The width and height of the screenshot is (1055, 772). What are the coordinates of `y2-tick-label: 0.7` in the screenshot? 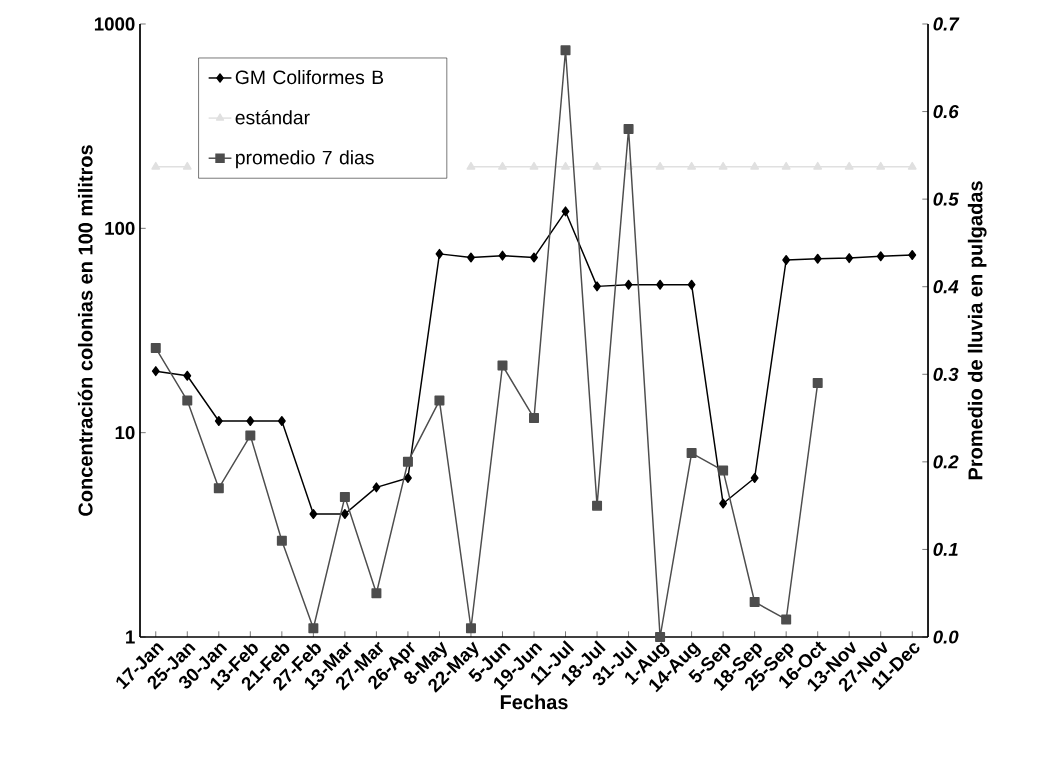 It's located at (946, 24).